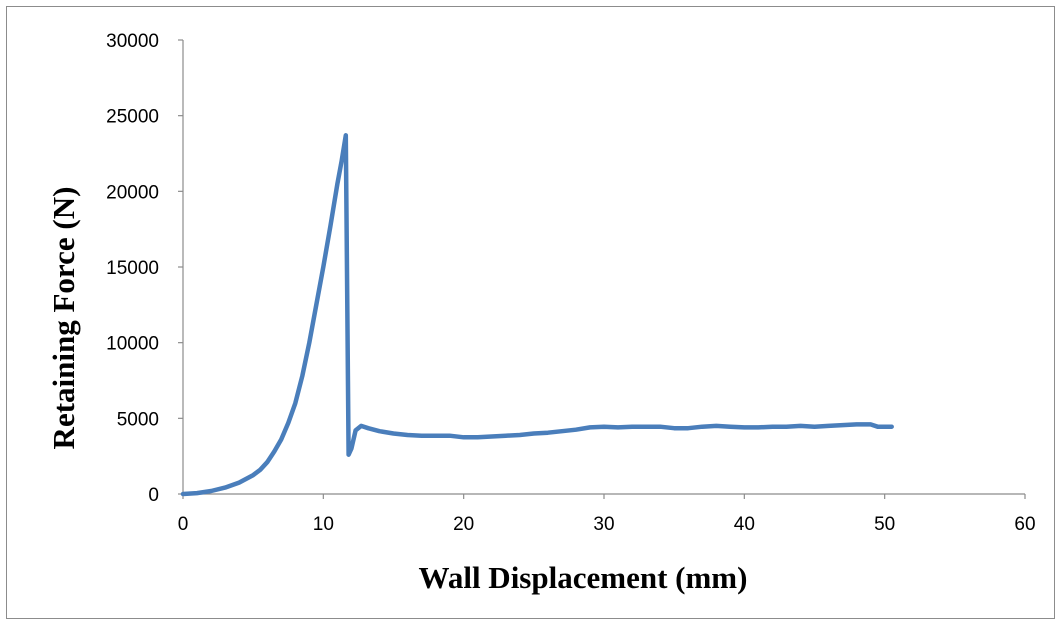  I want to click on y-tick-label: 0, so click(153, 495).